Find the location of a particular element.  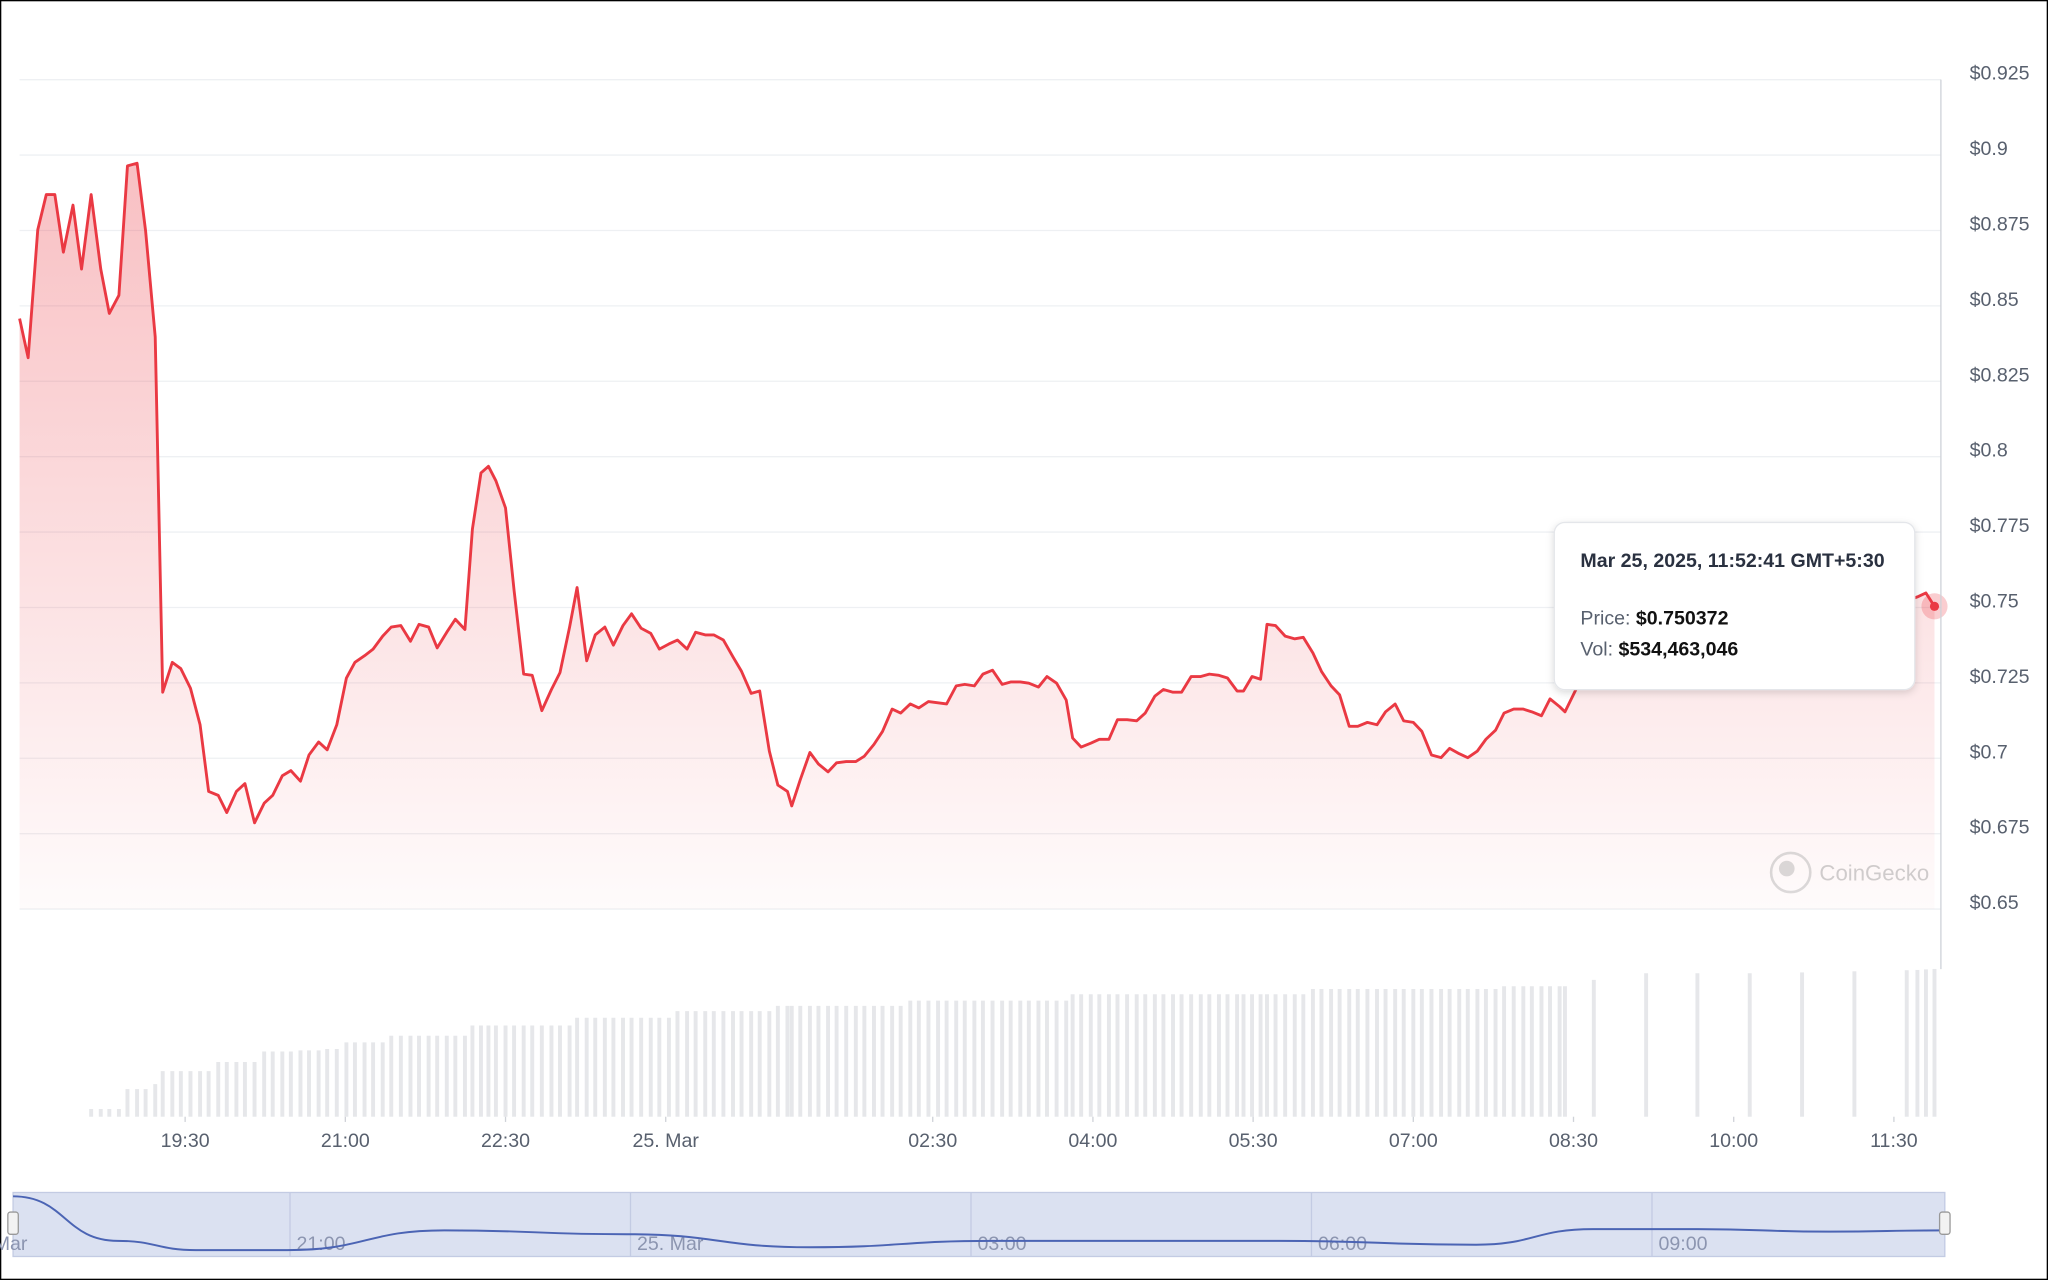

x-tick-label: 02:30 is located at coordinates (932, 1141).